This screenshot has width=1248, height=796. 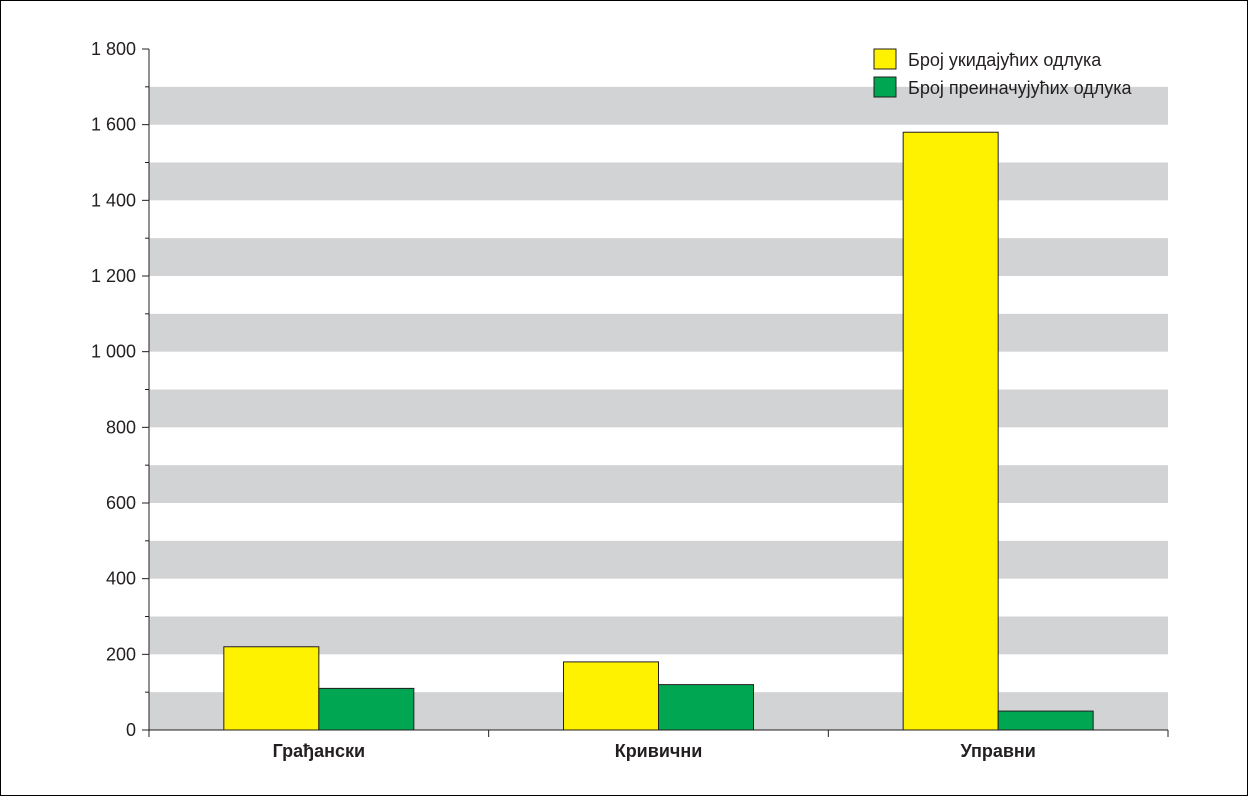 I want to click on legend-label: Број укидајућих одлука, so click(x=1005, y=60).